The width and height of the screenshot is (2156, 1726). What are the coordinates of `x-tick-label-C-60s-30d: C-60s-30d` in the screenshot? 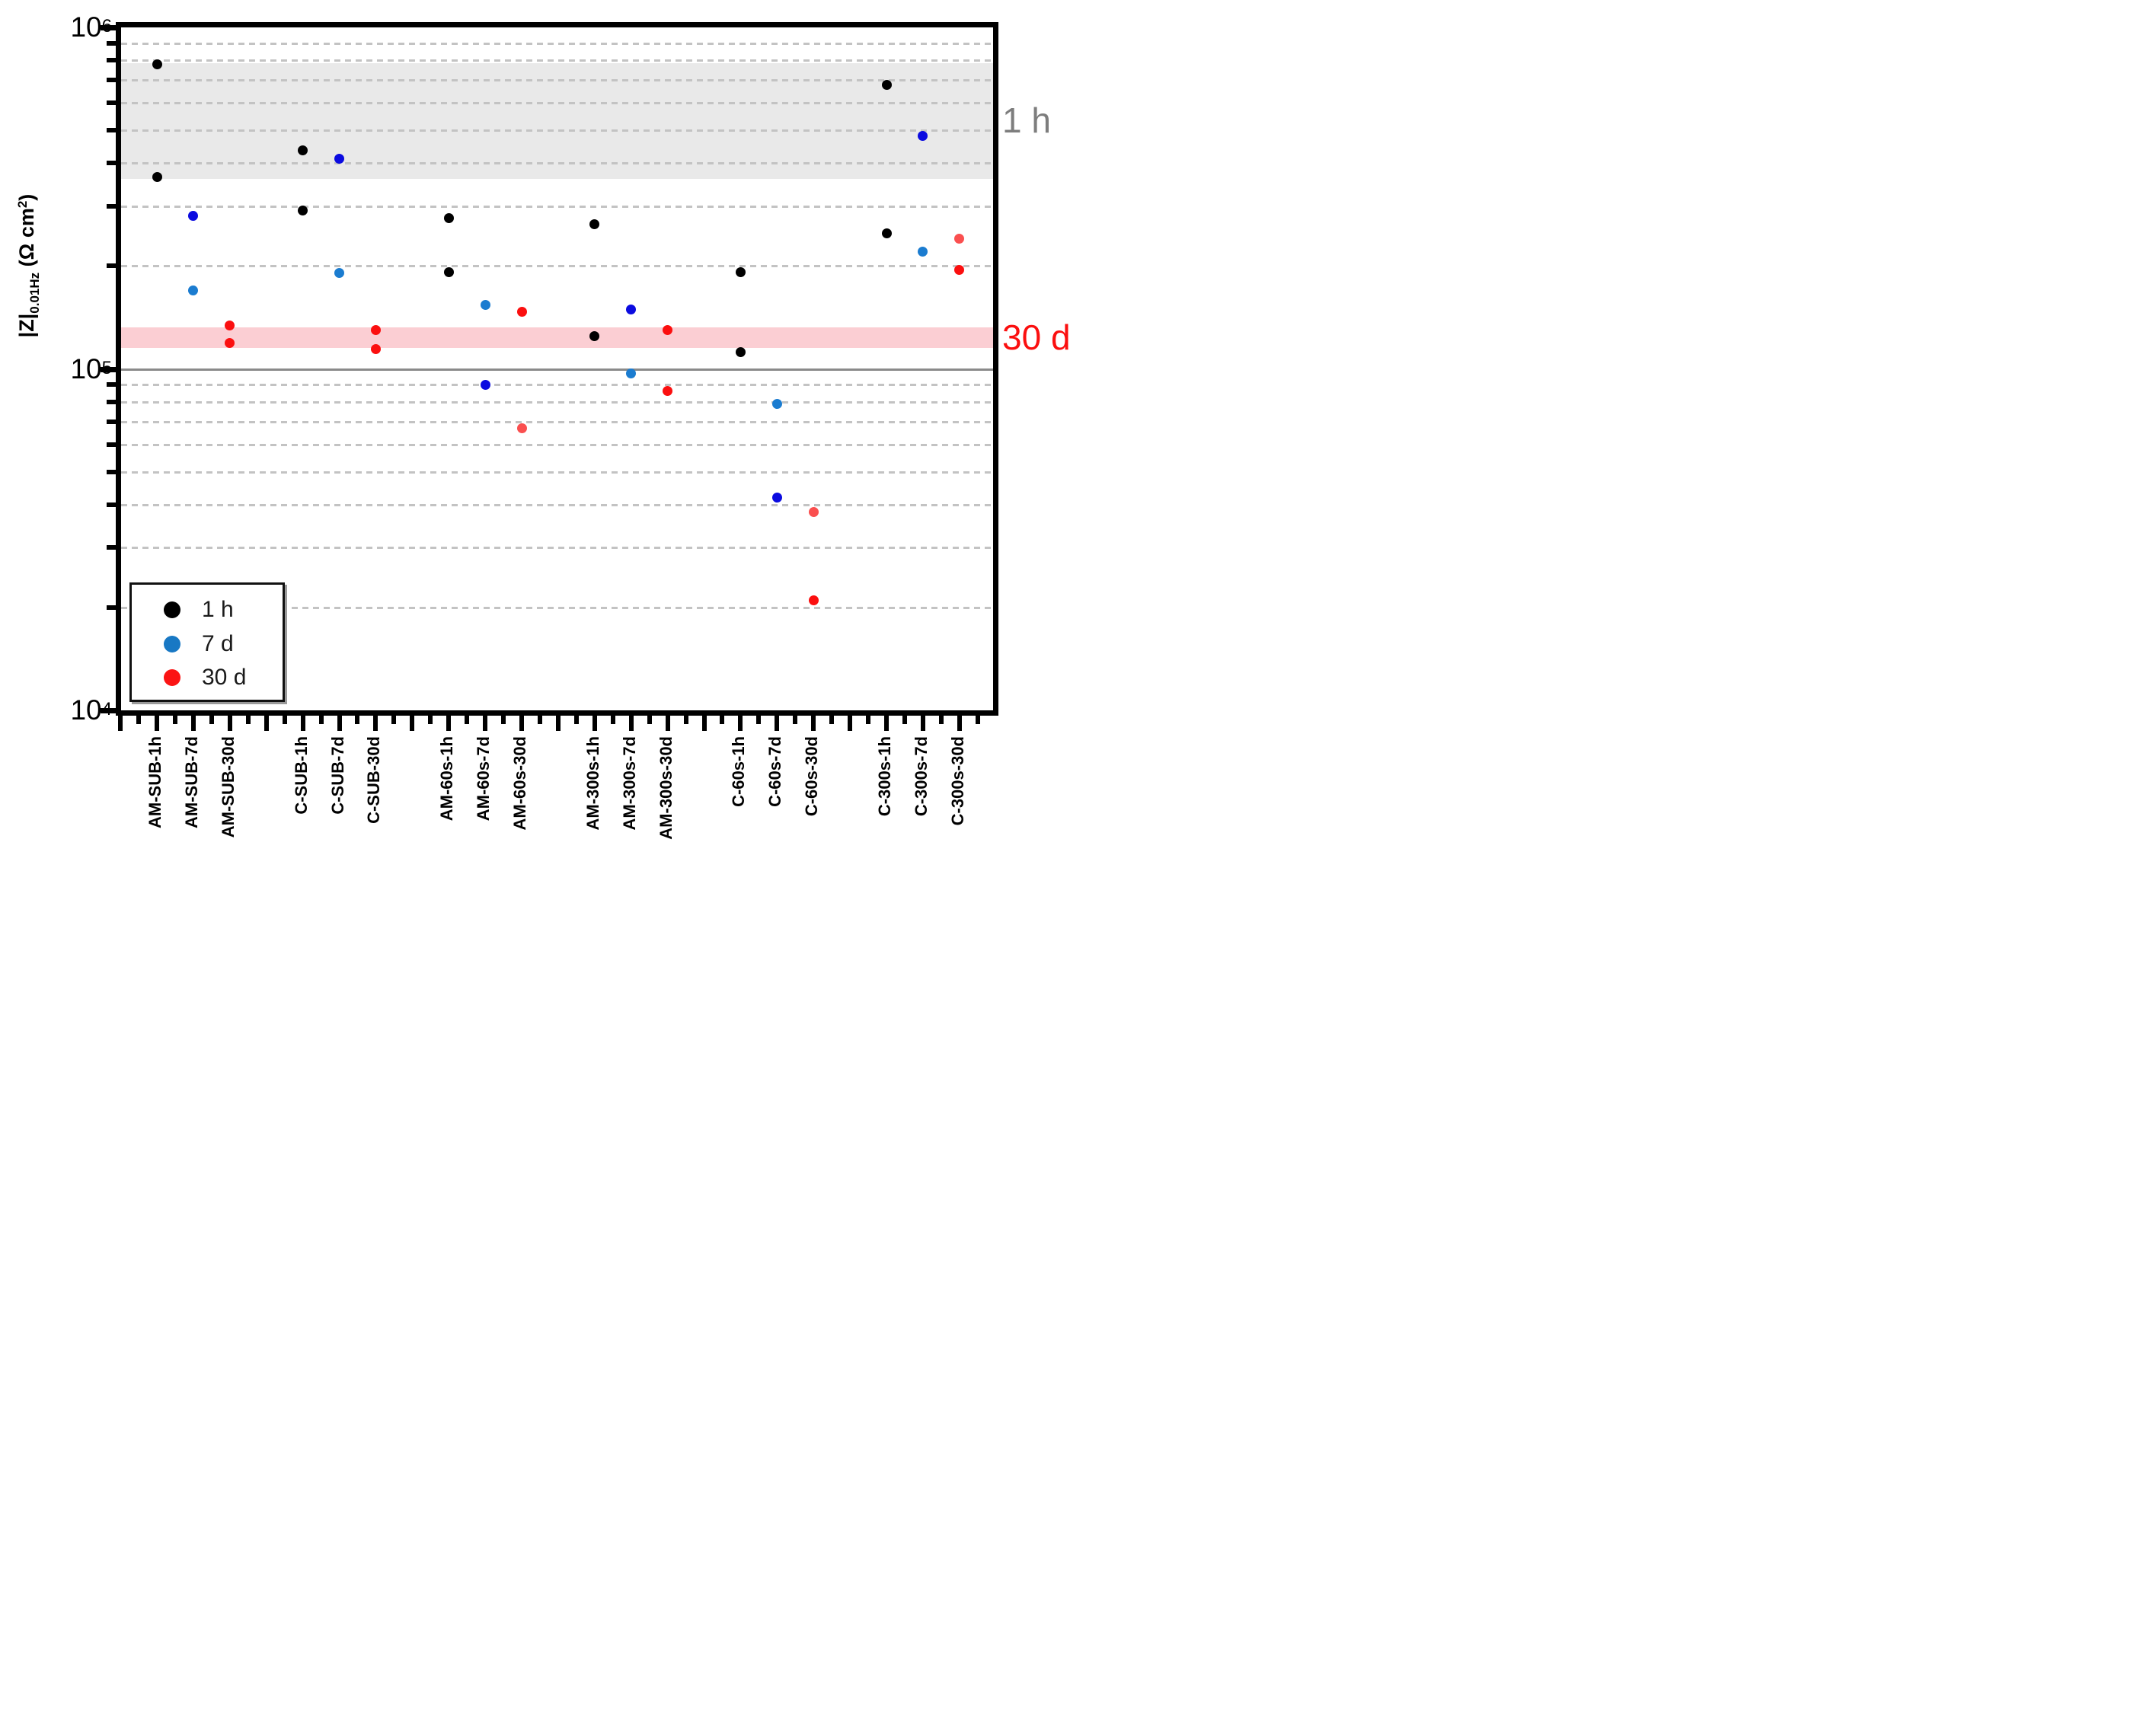 It's located at (812, 777).